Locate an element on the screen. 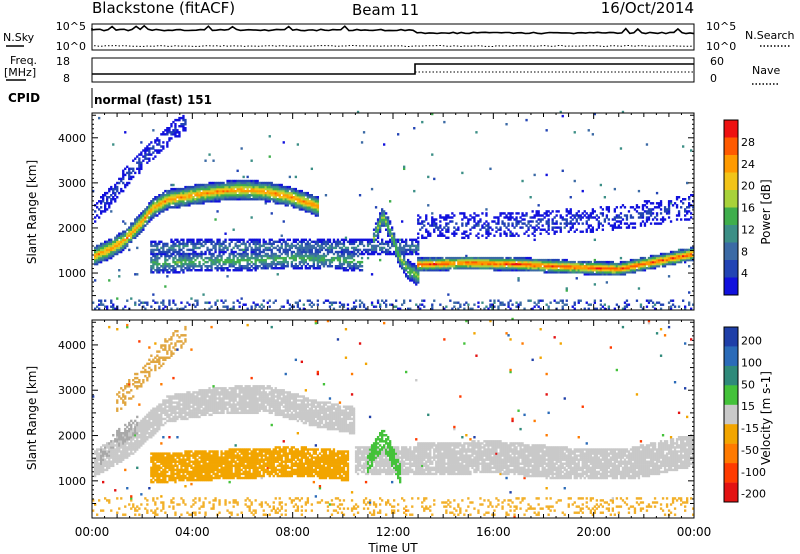  freq-left-label-2: [MHz] is located at coordinates (20, 72).